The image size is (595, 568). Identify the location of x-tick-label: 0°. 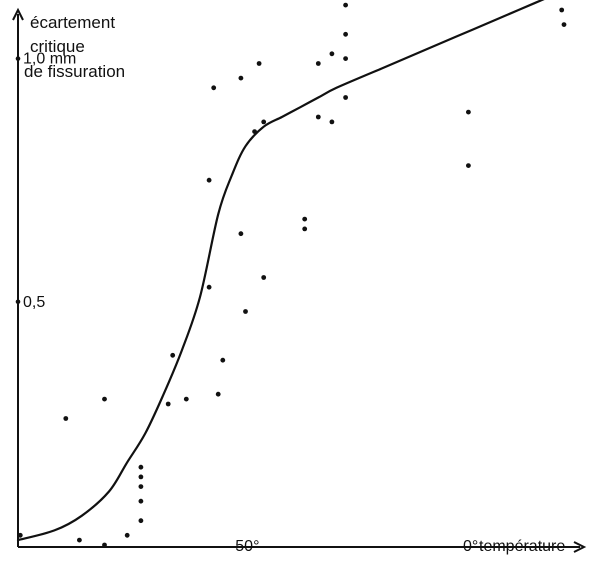
(470, 546).